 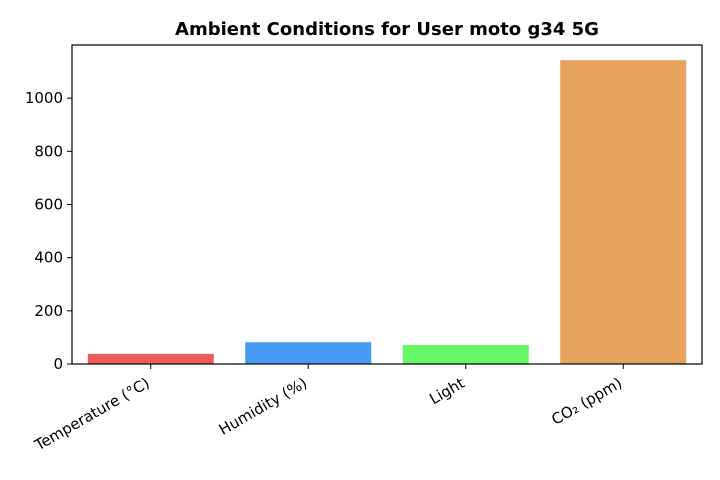 What do you see at coordinates (48, 205) in the screenshot?
I see `y-tick-label: 600` at bounding box center [48, 205].